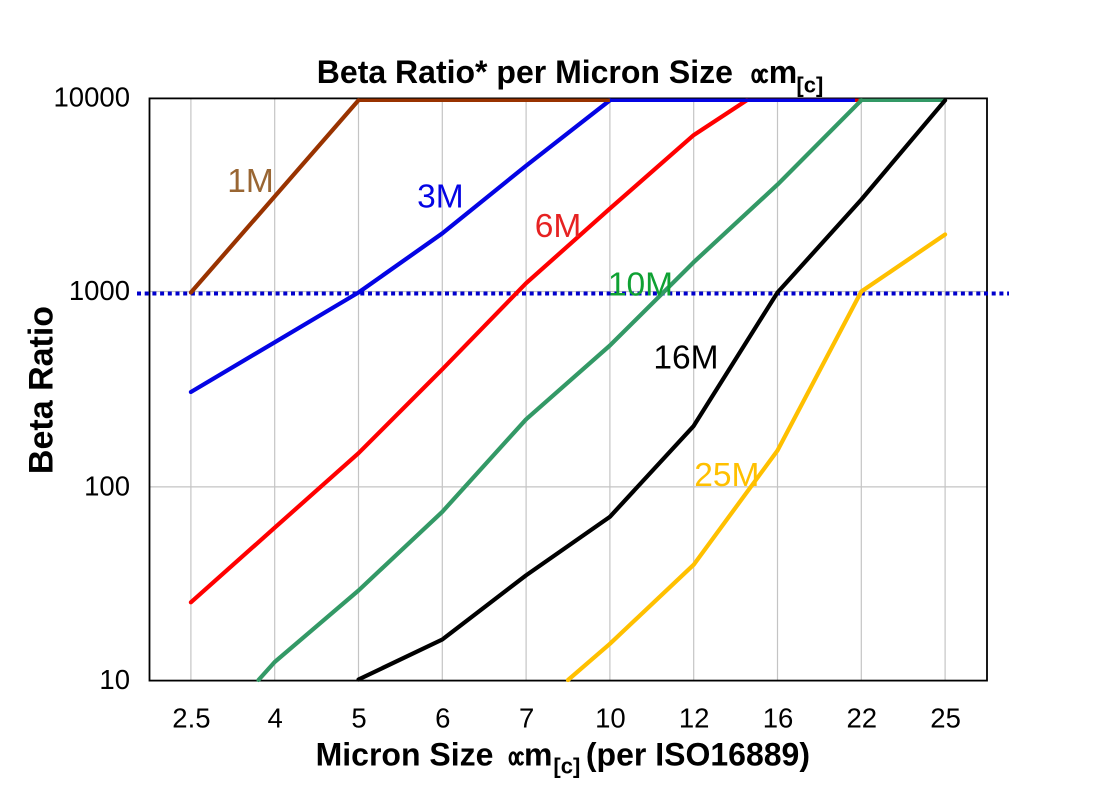  What do you see at coordinates (685, 358) in the screenshot?
I see `svg-text: 16M` at bounding box center [685, 358].